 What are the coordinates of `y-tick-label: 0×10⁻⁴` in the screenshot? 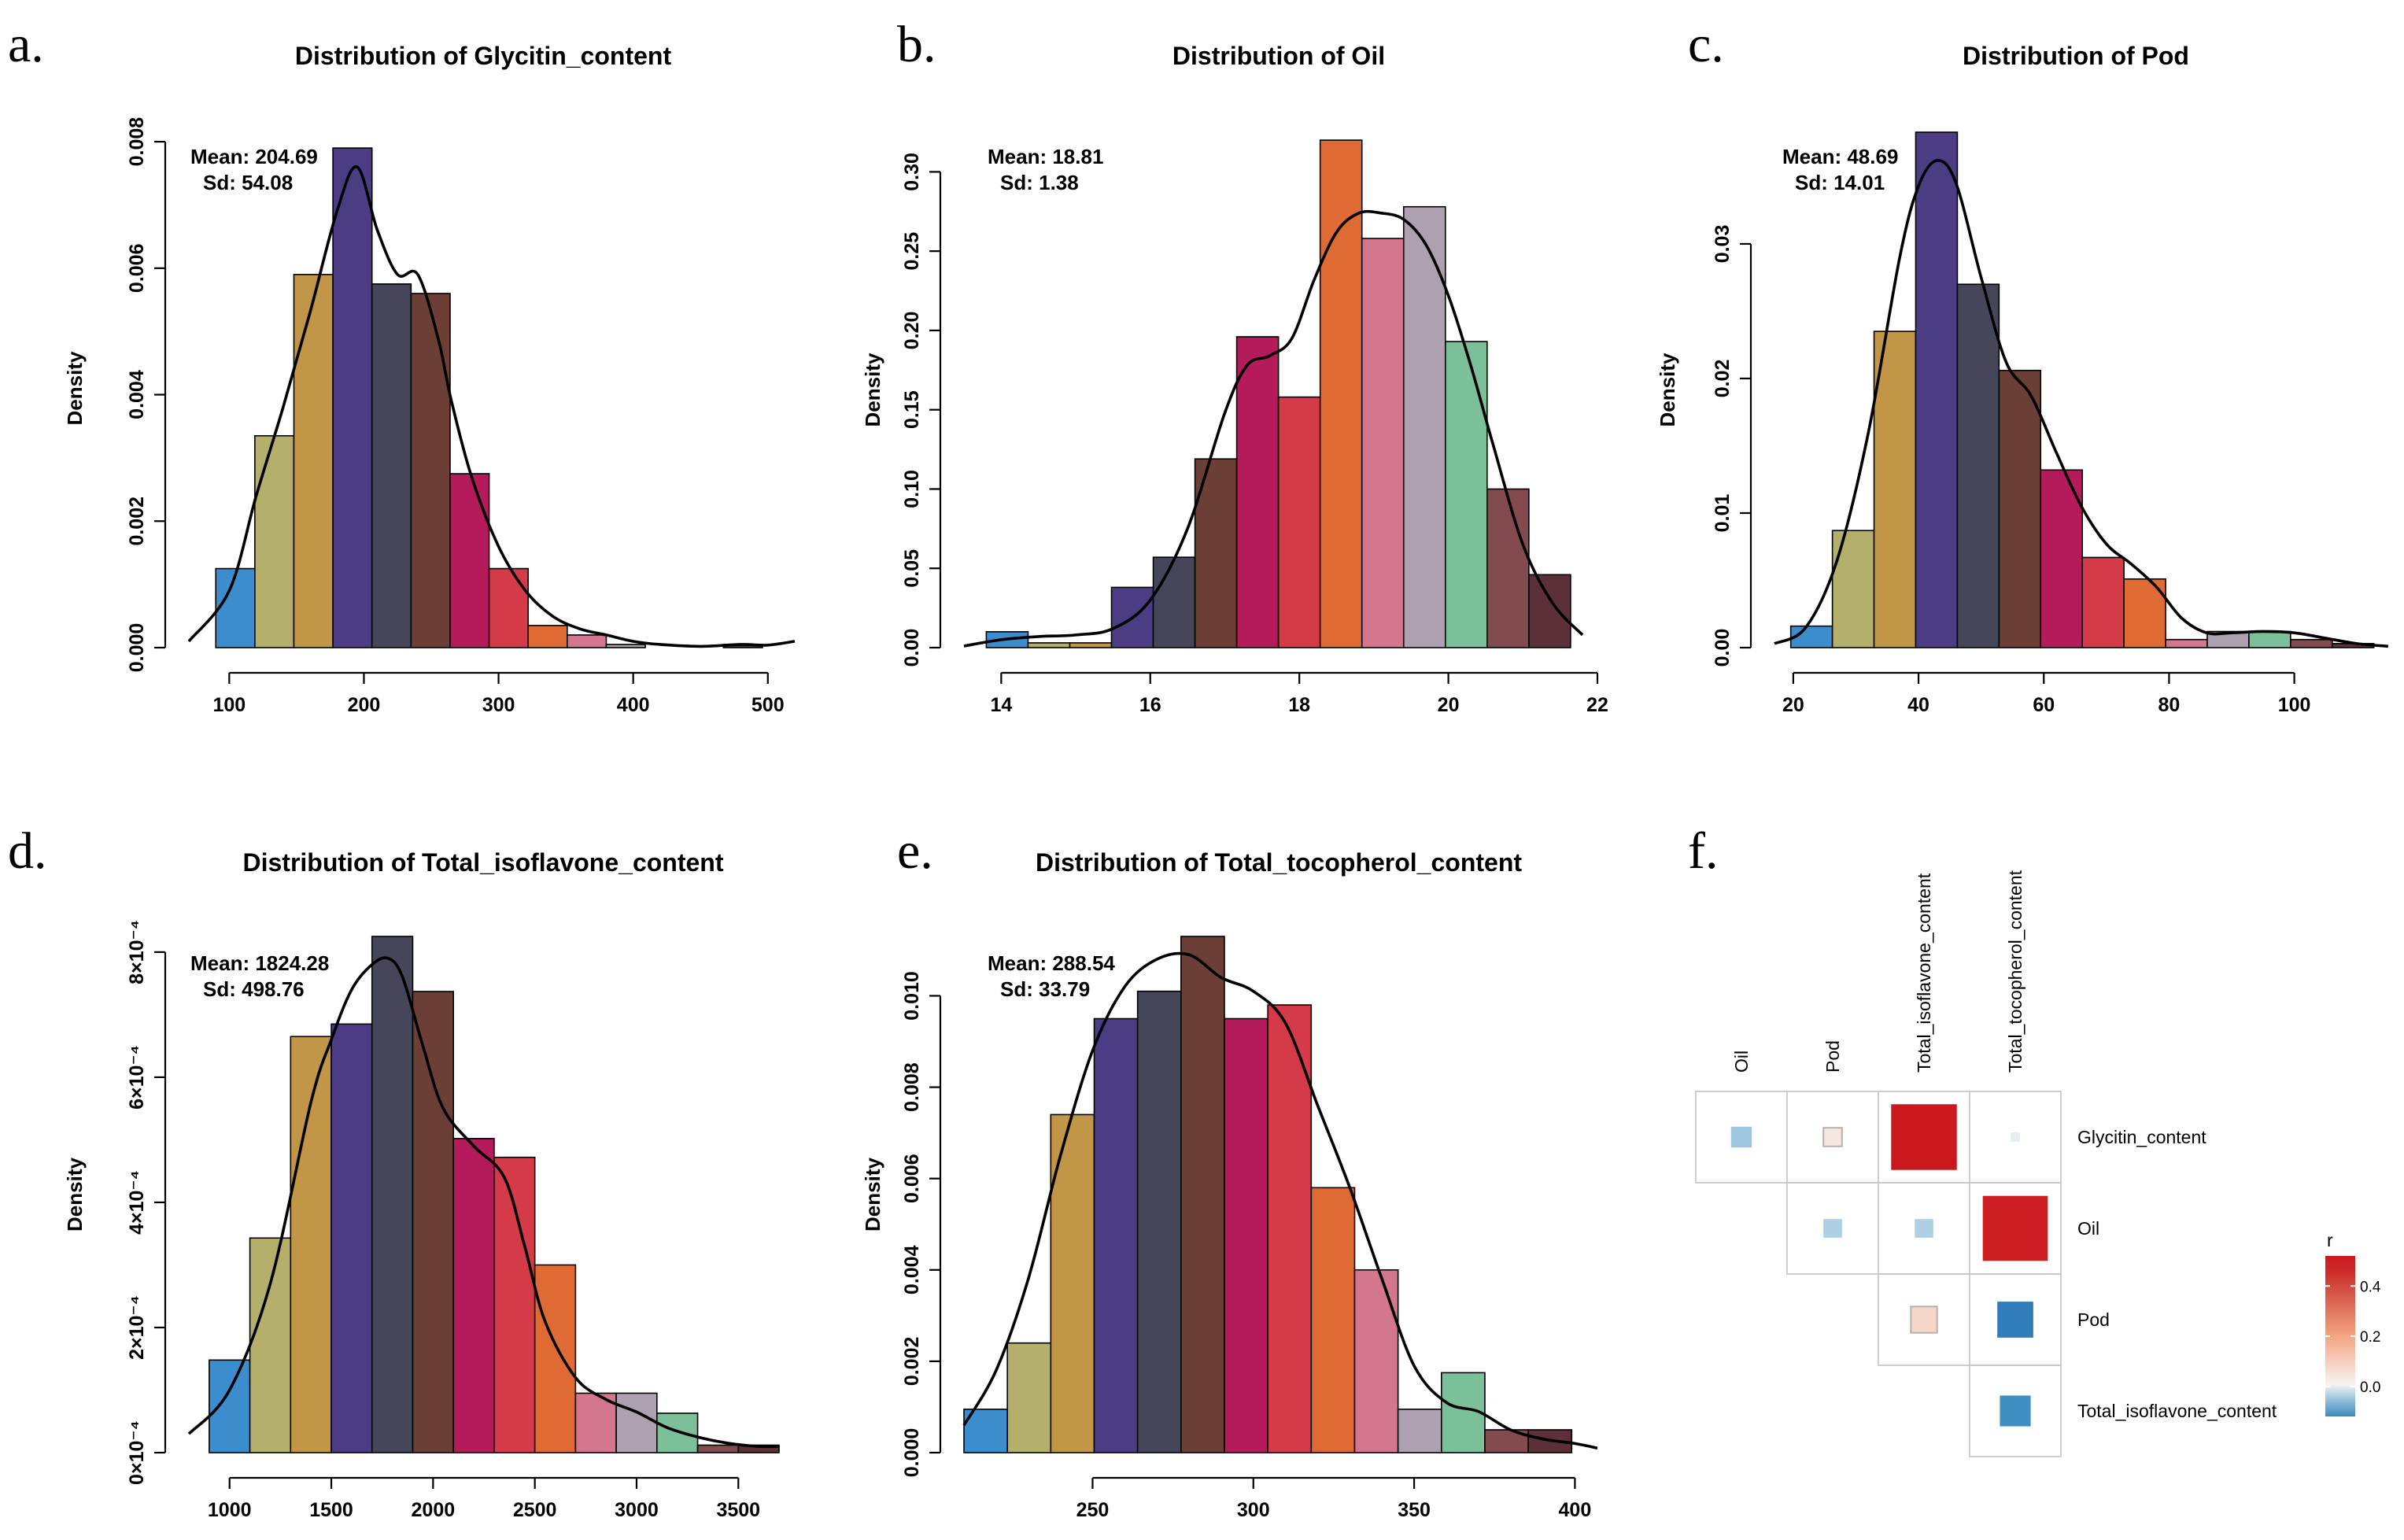 It's located at (137, 1452).